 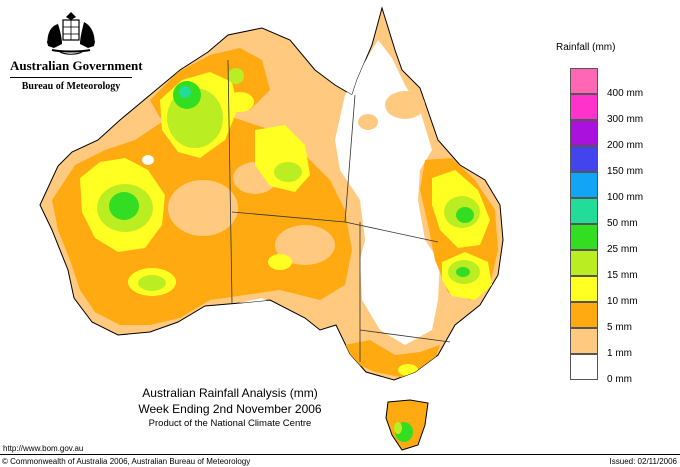 What do you see at coordinates (230, 423) in the screenshot?
I see `map-product: Product of the National Climate Centre` at bounding box center [230, 423].